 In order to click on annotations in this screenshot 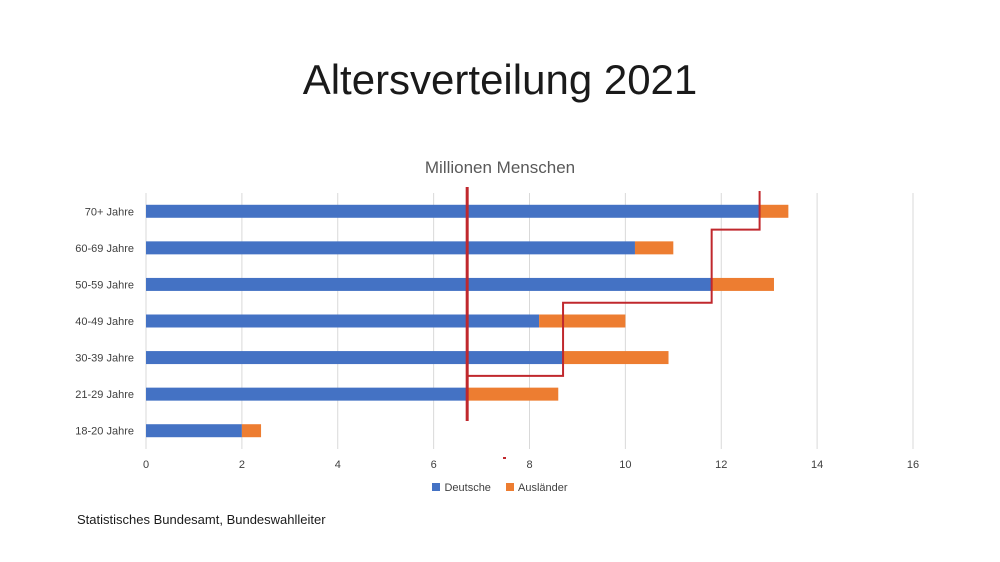, I will do `click(613, 323)`.